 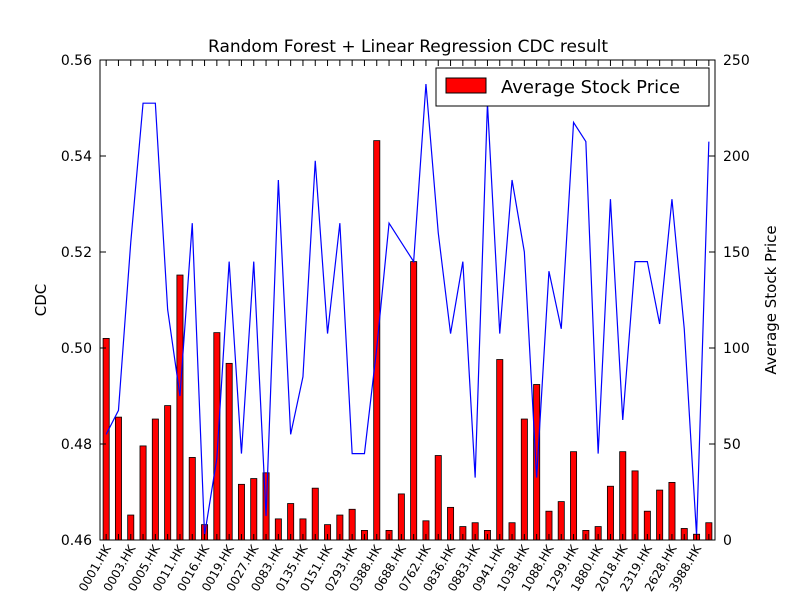 What do you see at coordinates (76, 157) in the screenshot?
I see `y-tick-left-label: 0.54` at bounding box center [76, 157].